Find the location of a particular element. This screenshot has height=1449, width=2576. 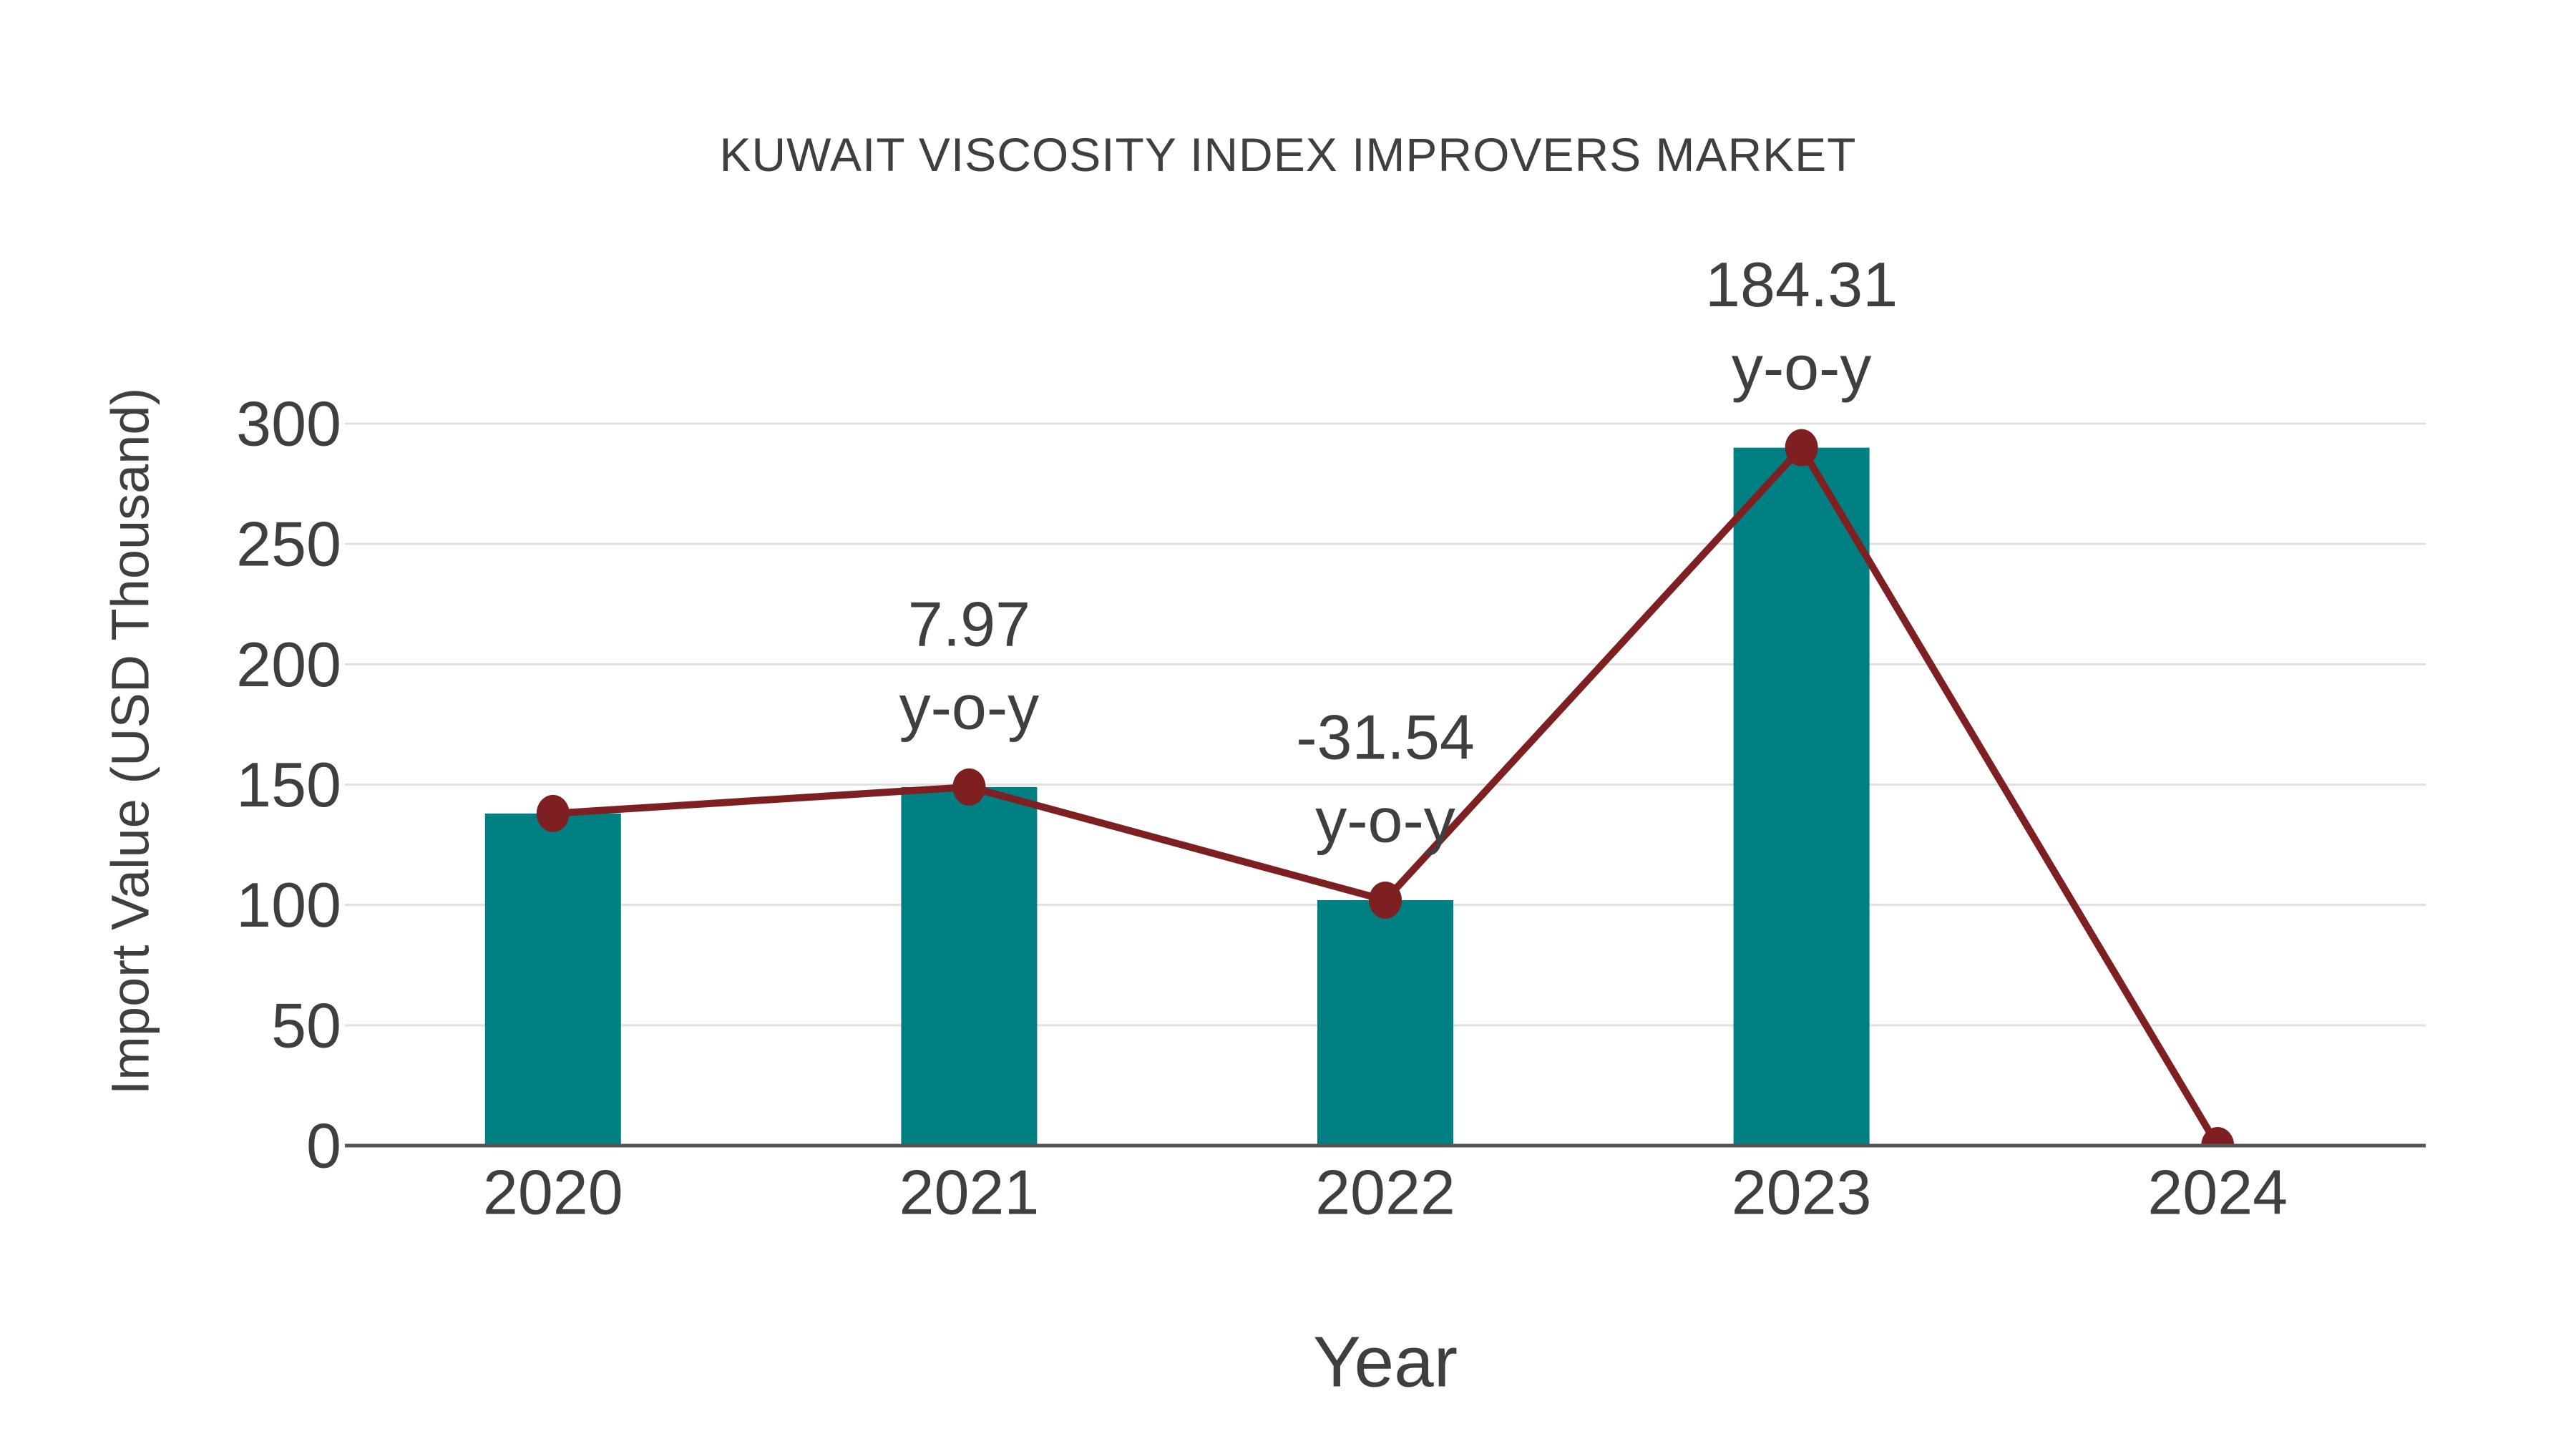

chart-title: KUWAIT VISCOSITY INDEX IMPROVERS MARKET is located at coordinates (1288, 154).